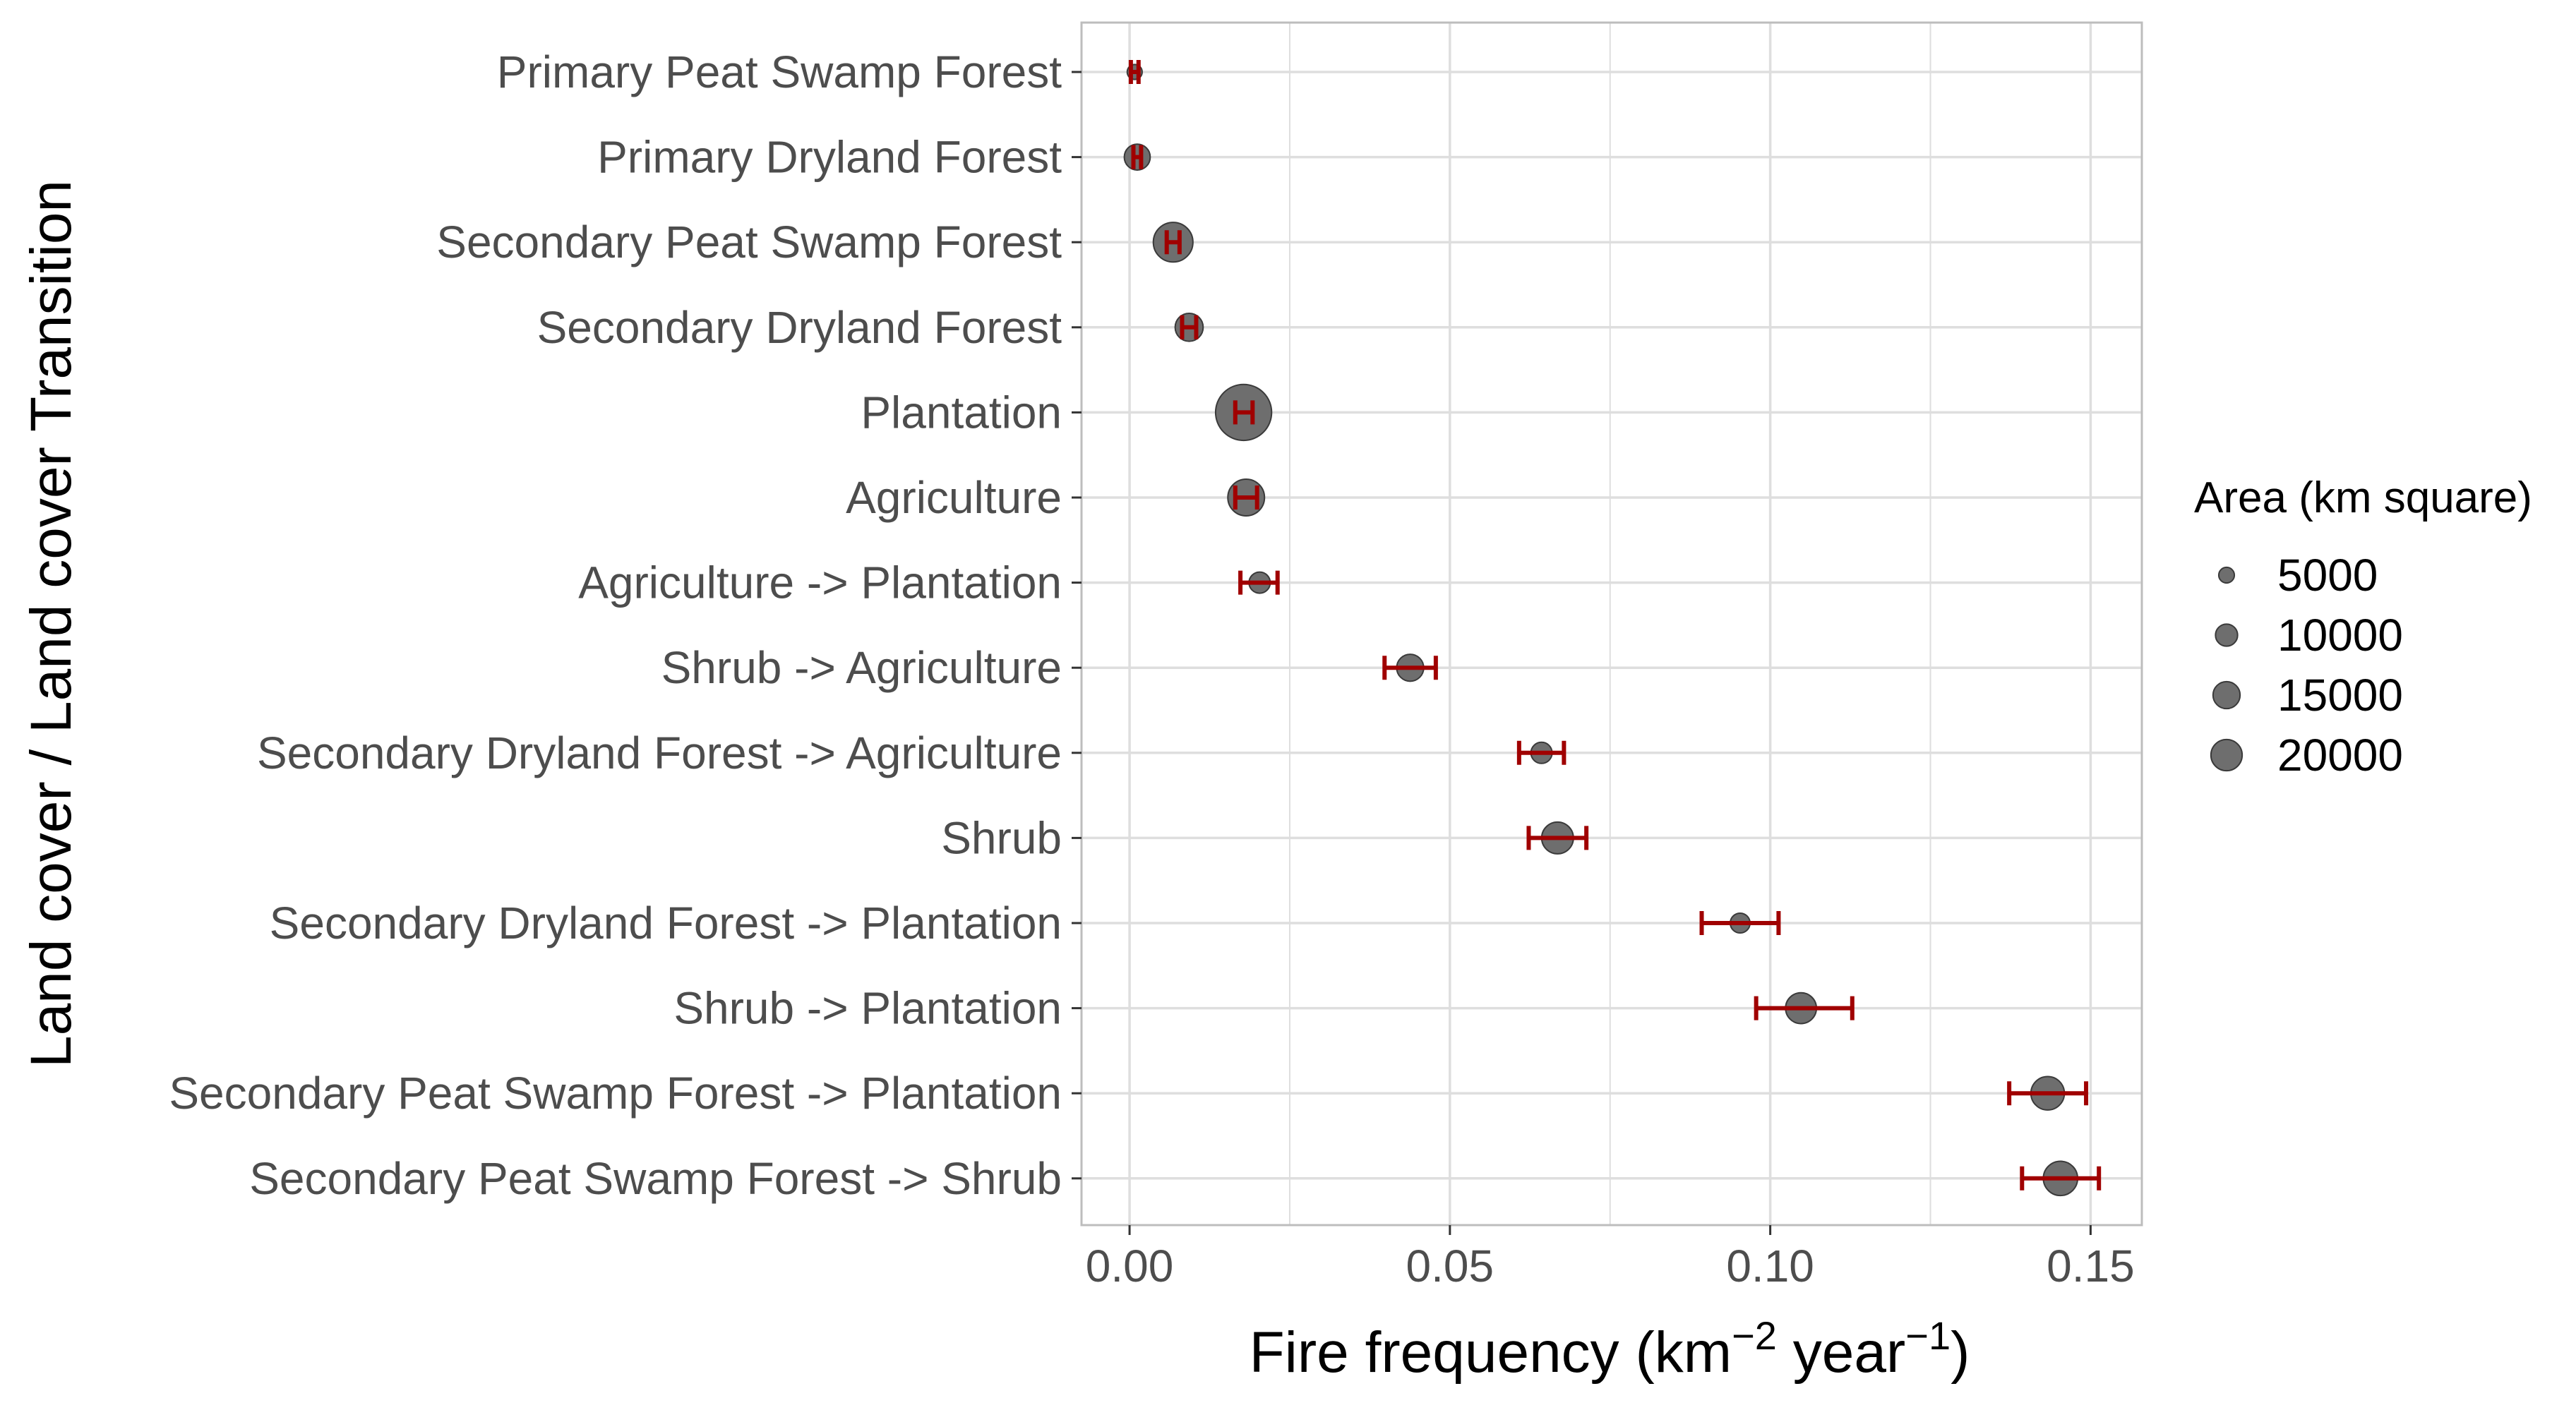  I want to click on legend-items: 5000 10000 15000 20000, so click(2306, 665).